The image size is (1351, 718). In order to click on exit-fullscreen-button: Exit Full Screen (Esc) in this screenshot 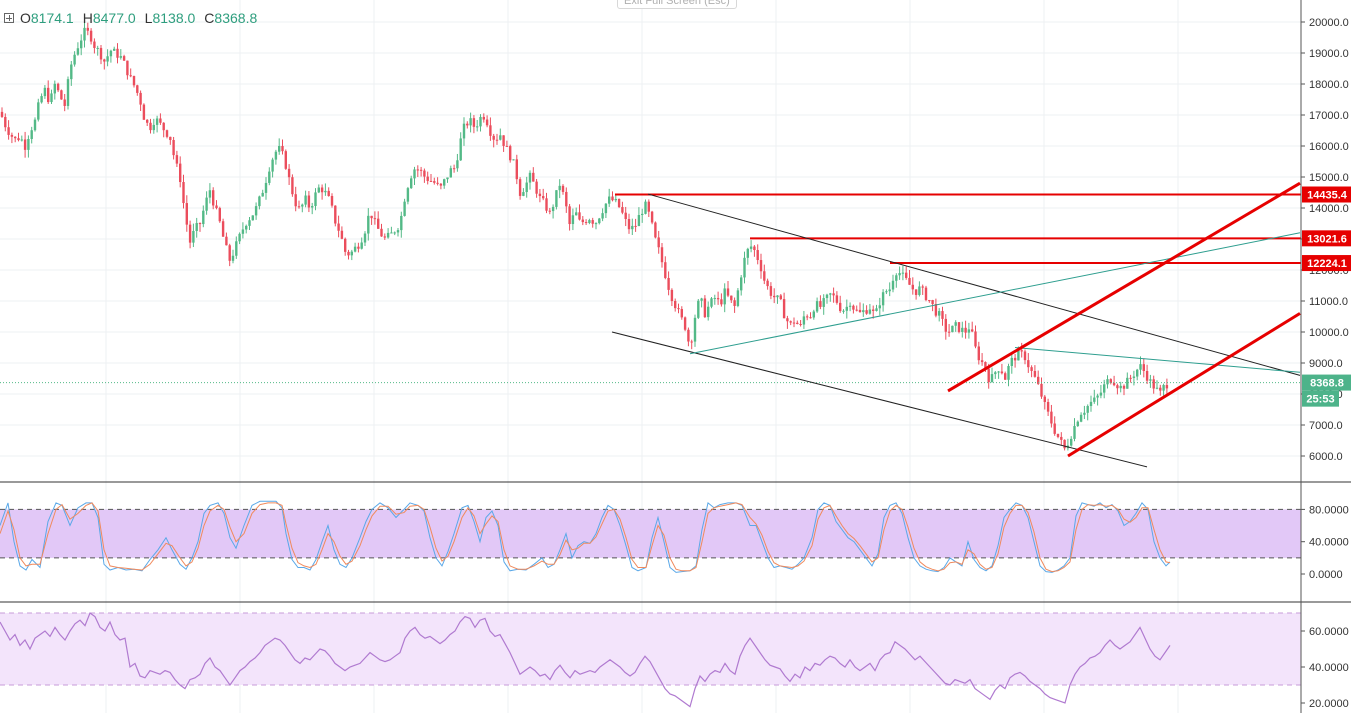, I will do `click(677, 4)`.